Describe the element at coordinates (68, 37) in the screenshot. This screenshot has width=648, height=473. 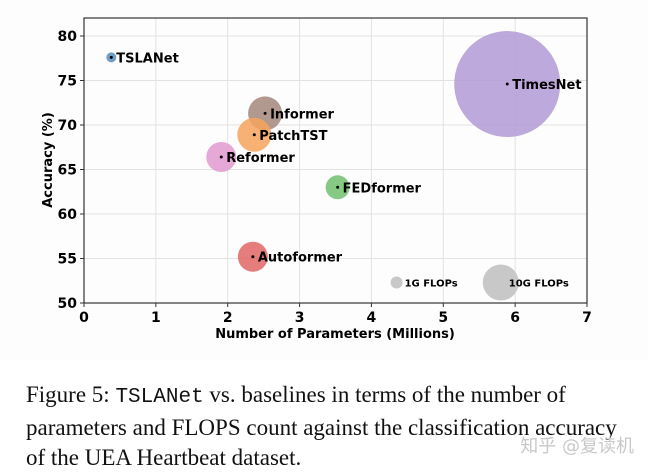
I see `y-tick-label: 80` at that location.